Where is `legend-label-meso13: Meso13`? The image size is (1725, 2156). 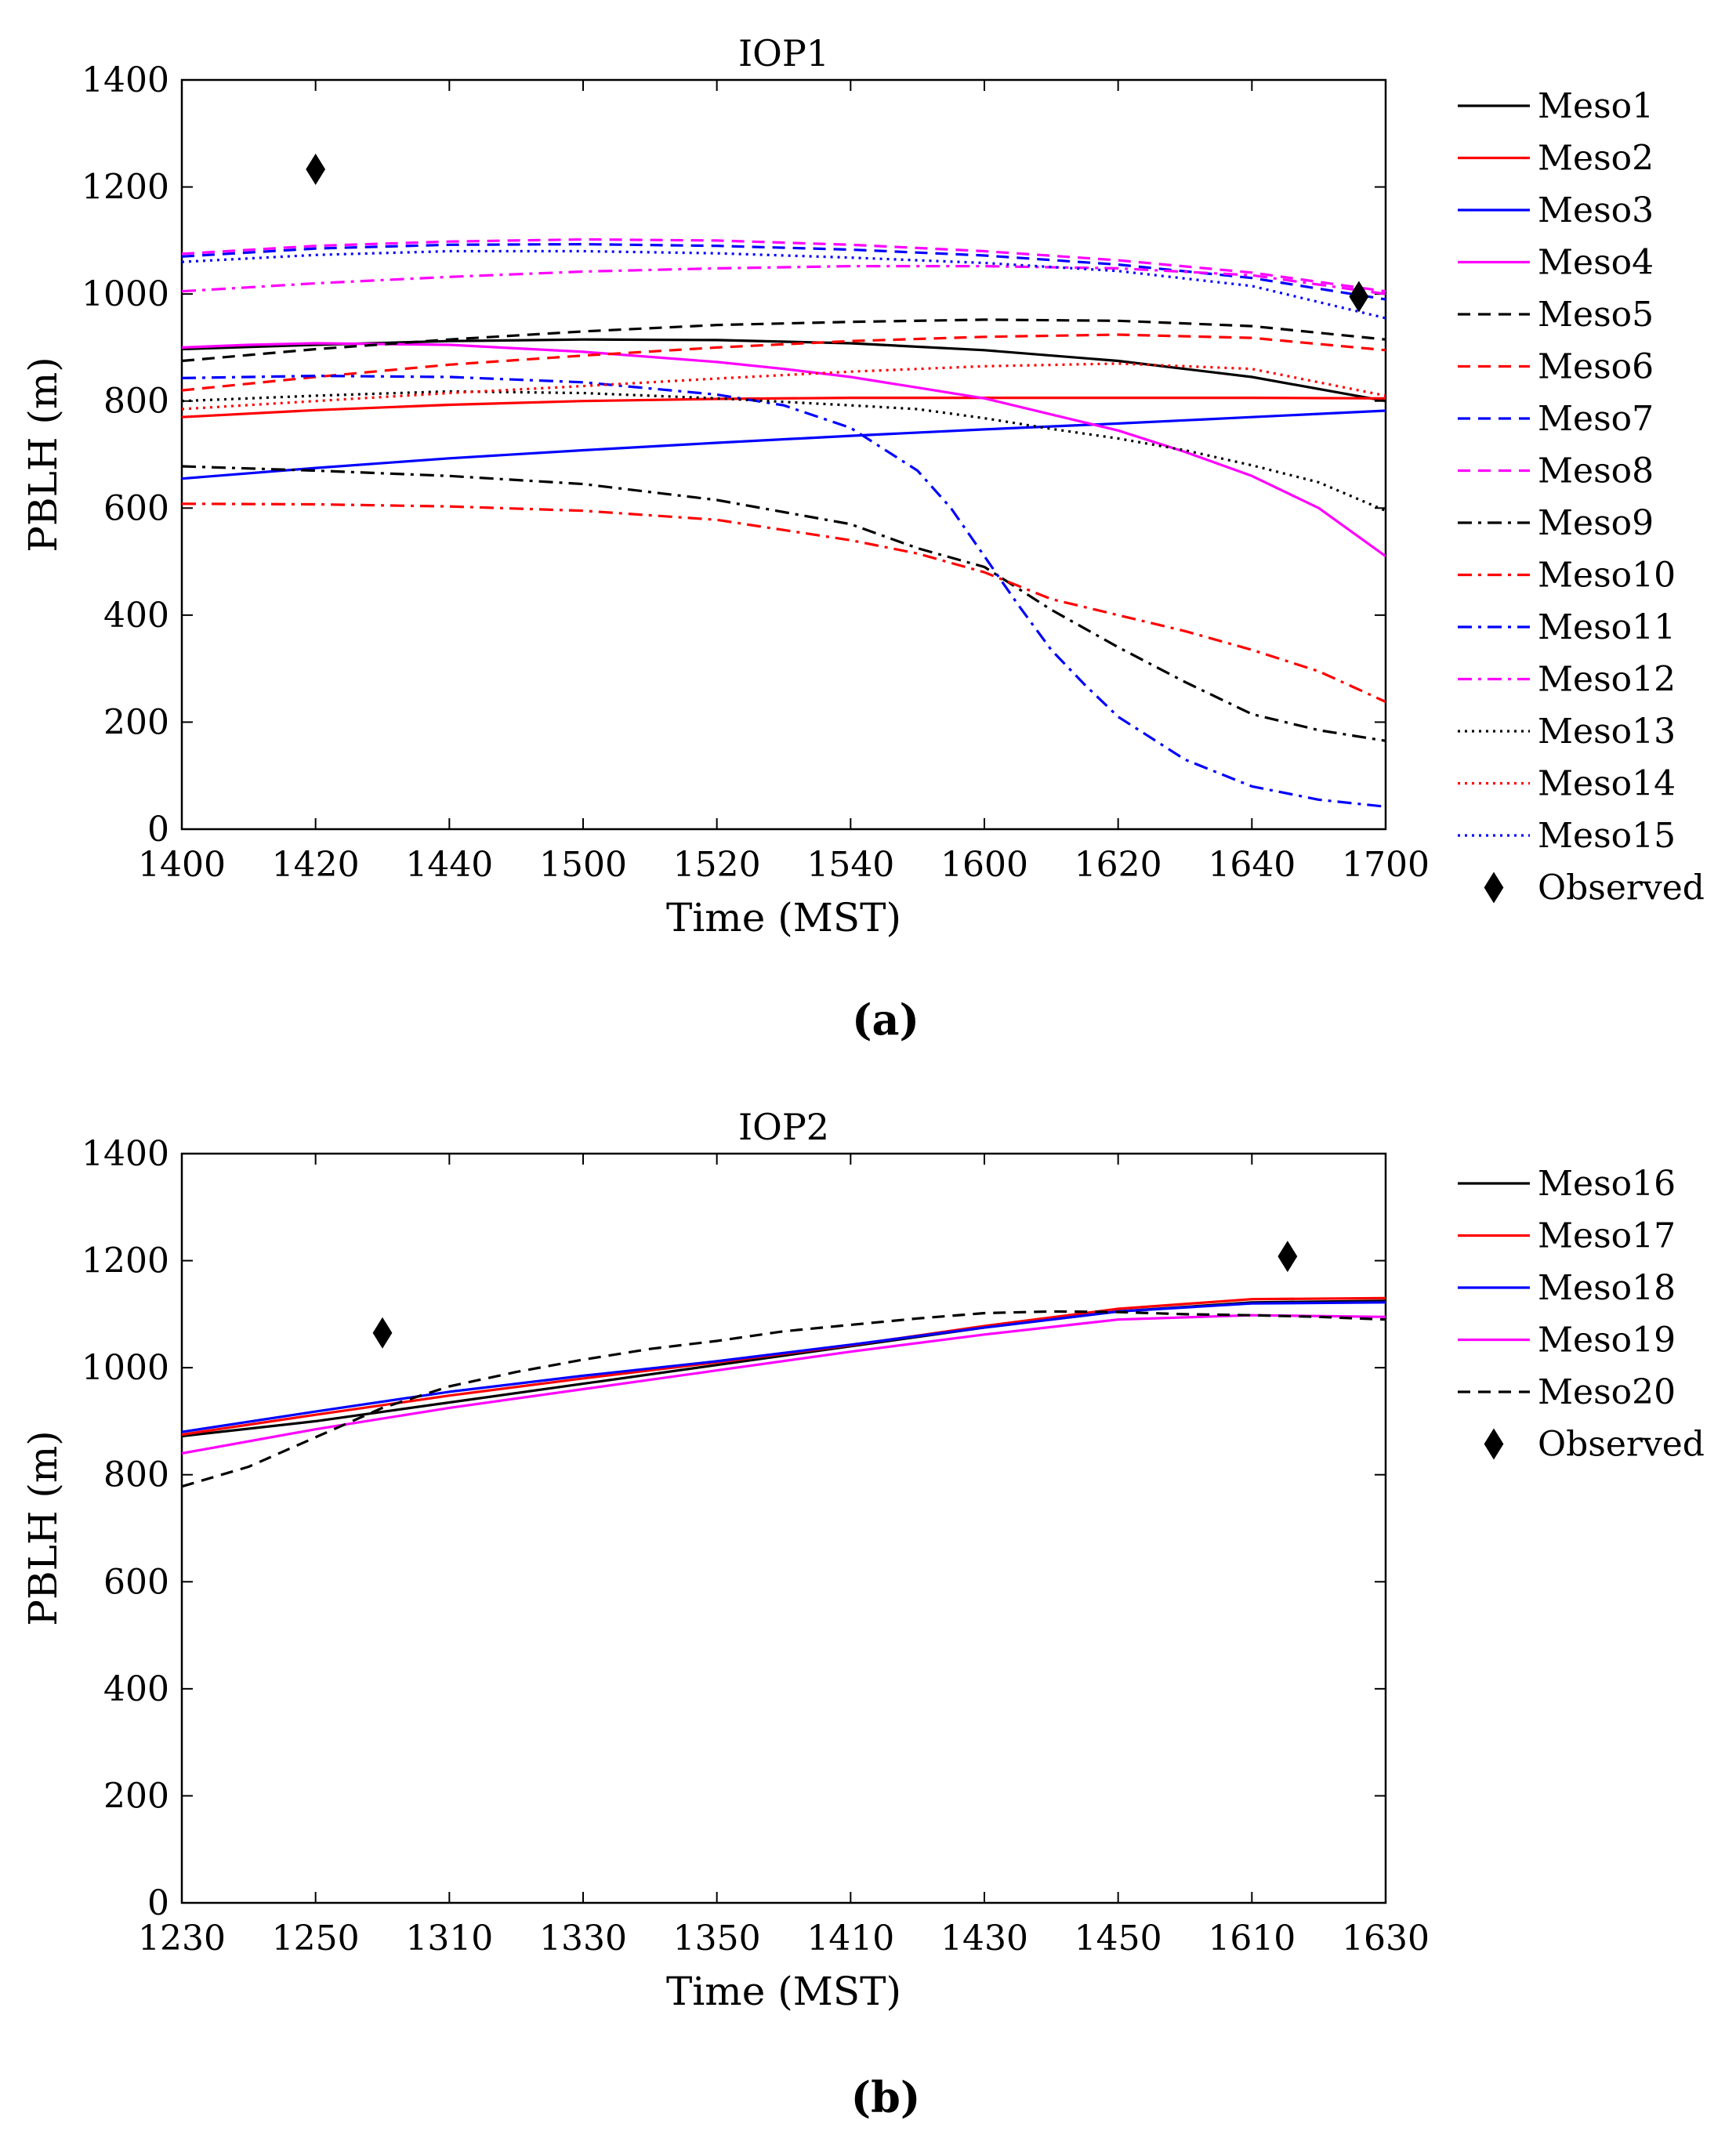
legend-label-meso13: Meso13 is located at coordinates (1607, 732).